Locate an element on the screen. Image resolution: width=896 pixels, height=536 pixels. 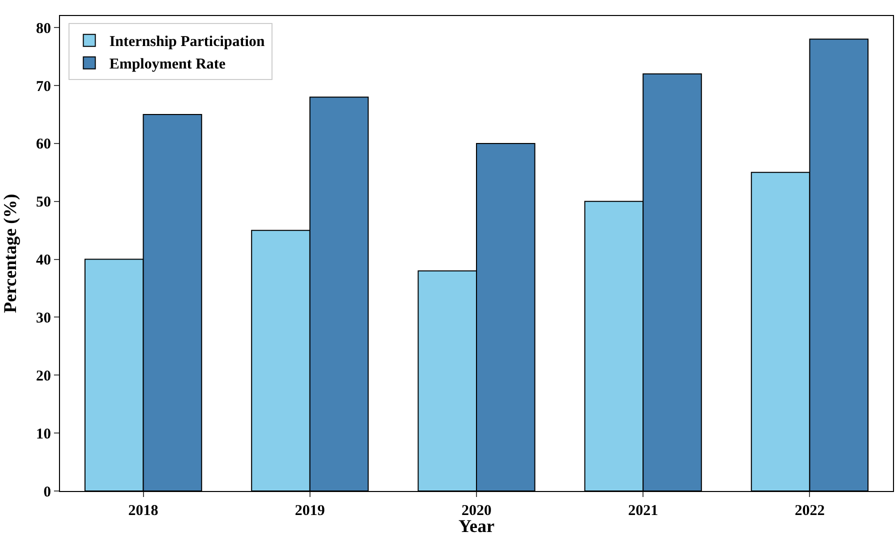
y-axis-title: Percentage (%) is located at coordinates (10, 254).